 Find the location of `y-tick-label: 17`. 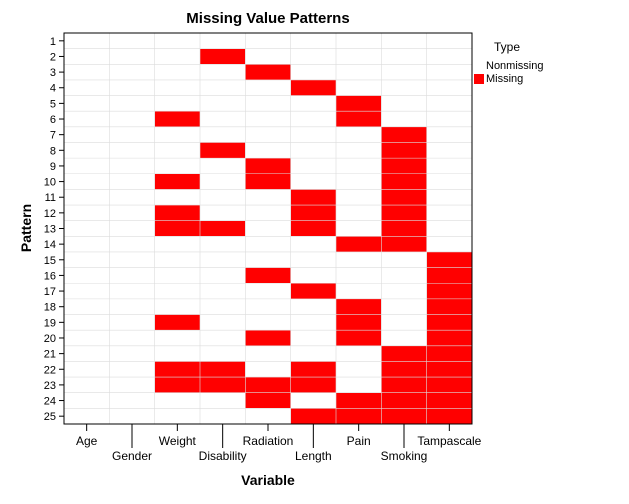

y-tick-label: 17 is located at coordinates (50, 292).